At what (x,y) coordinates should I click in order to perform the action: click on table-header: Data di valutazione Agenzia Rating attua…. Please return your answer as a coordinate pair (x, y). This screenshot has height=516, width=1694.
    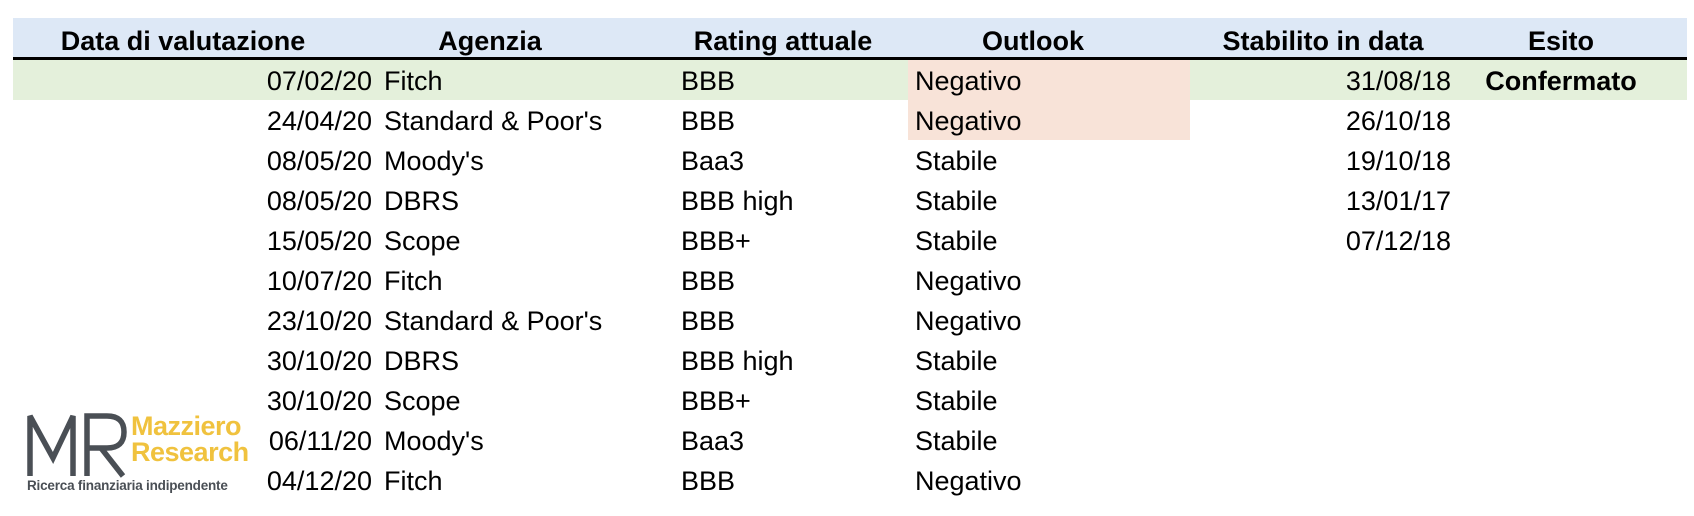
    Looking at the image, I should click on (850, 39).